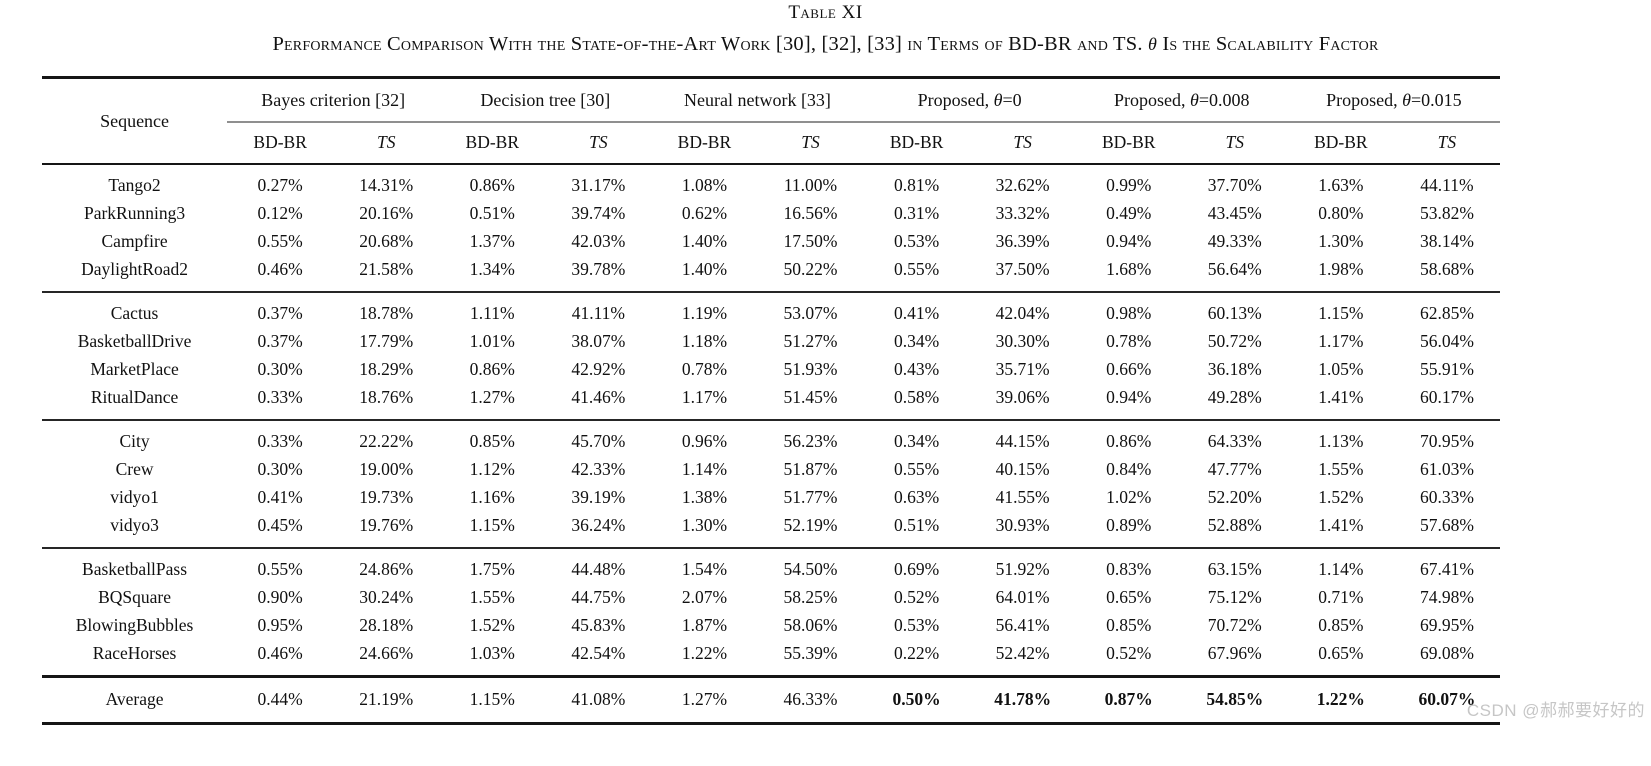  What do you see at coordinates (1235, 699) in the screenshot?
I see `value-cell: 54.85%` at bounding box center [1235, 699].